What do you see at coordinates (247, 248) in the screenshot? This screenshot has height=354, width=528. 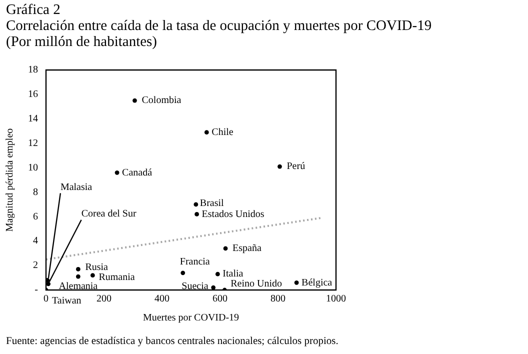 I see `annotation: España` at bounding box center [247, 248].